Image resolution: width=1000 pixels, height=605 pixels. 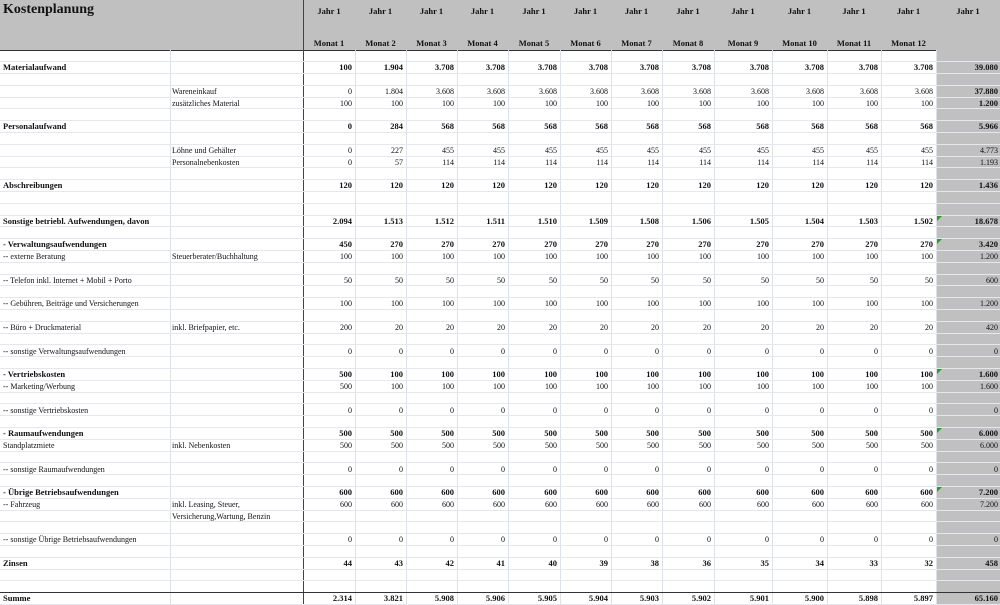 What do you see at coordinates (701, 220) in the screenshot?
I see `month-value-cell: 1.506` at bounding box center [701, 220].